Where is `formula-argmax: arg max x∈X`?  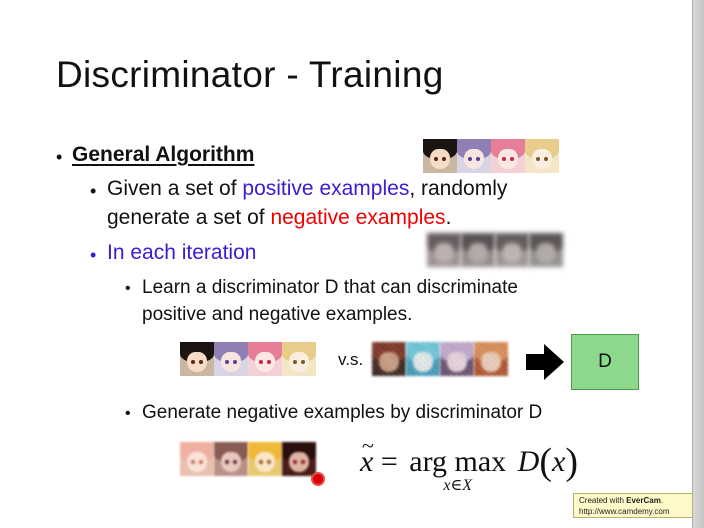
formula-argmax: arg max x∈X is located at coordinates (458, 469).